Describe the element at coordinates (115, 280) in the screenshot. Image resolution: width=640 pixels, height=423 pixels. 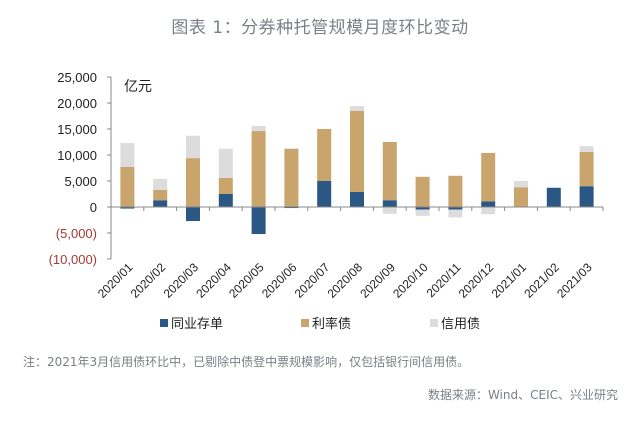
I see `x-tick-label: 2020/01` at that location.